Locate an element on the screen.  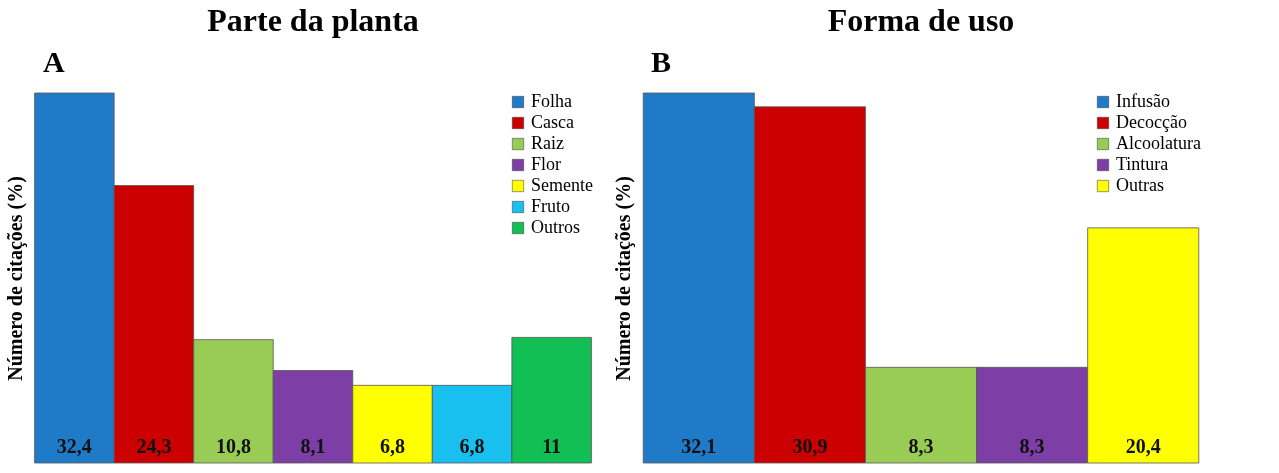
legend-label: Casca is located at coordinates (552, 122).